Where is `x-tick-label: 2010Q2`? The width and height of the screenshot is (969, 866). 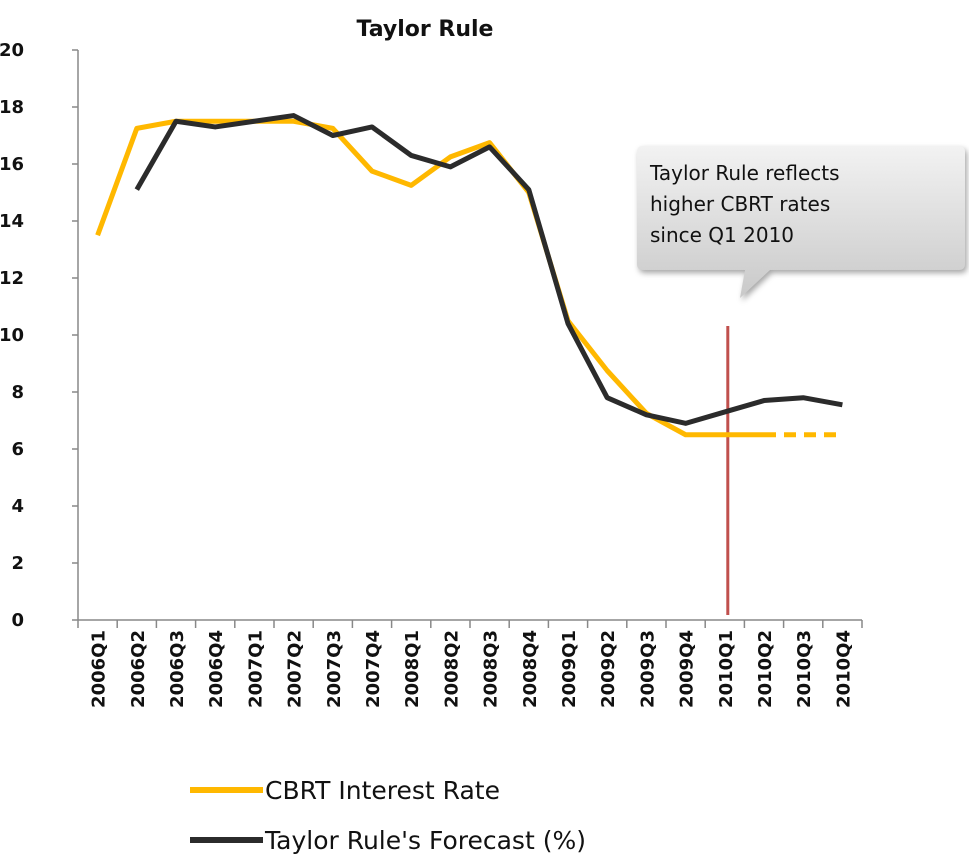
x-tick-label: 2010Q2 is located at coordinates (765, 669).